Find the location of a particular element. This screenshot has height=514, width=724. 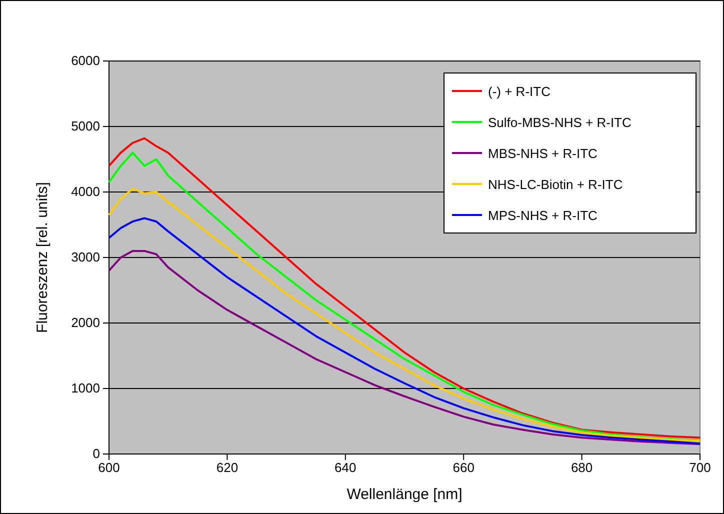

x-tick-label: 660 is located at coordinates (463, 468).